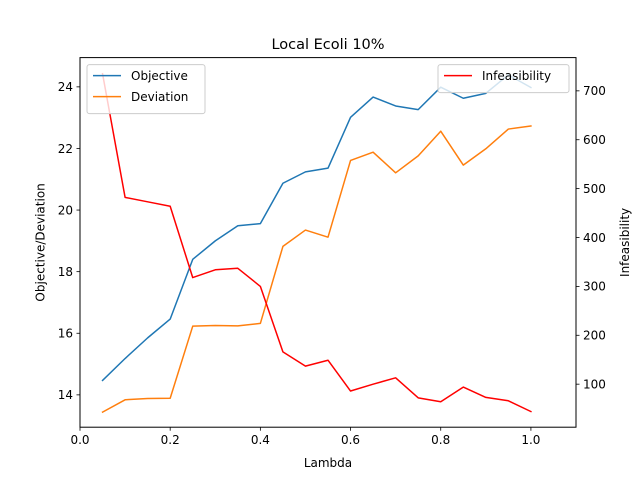 The image size is (640, 480). What do you see at coordinates (350, 440) in the screenshot?
I see `x-tick-label: 0.6` at bounding box center [350, 440].